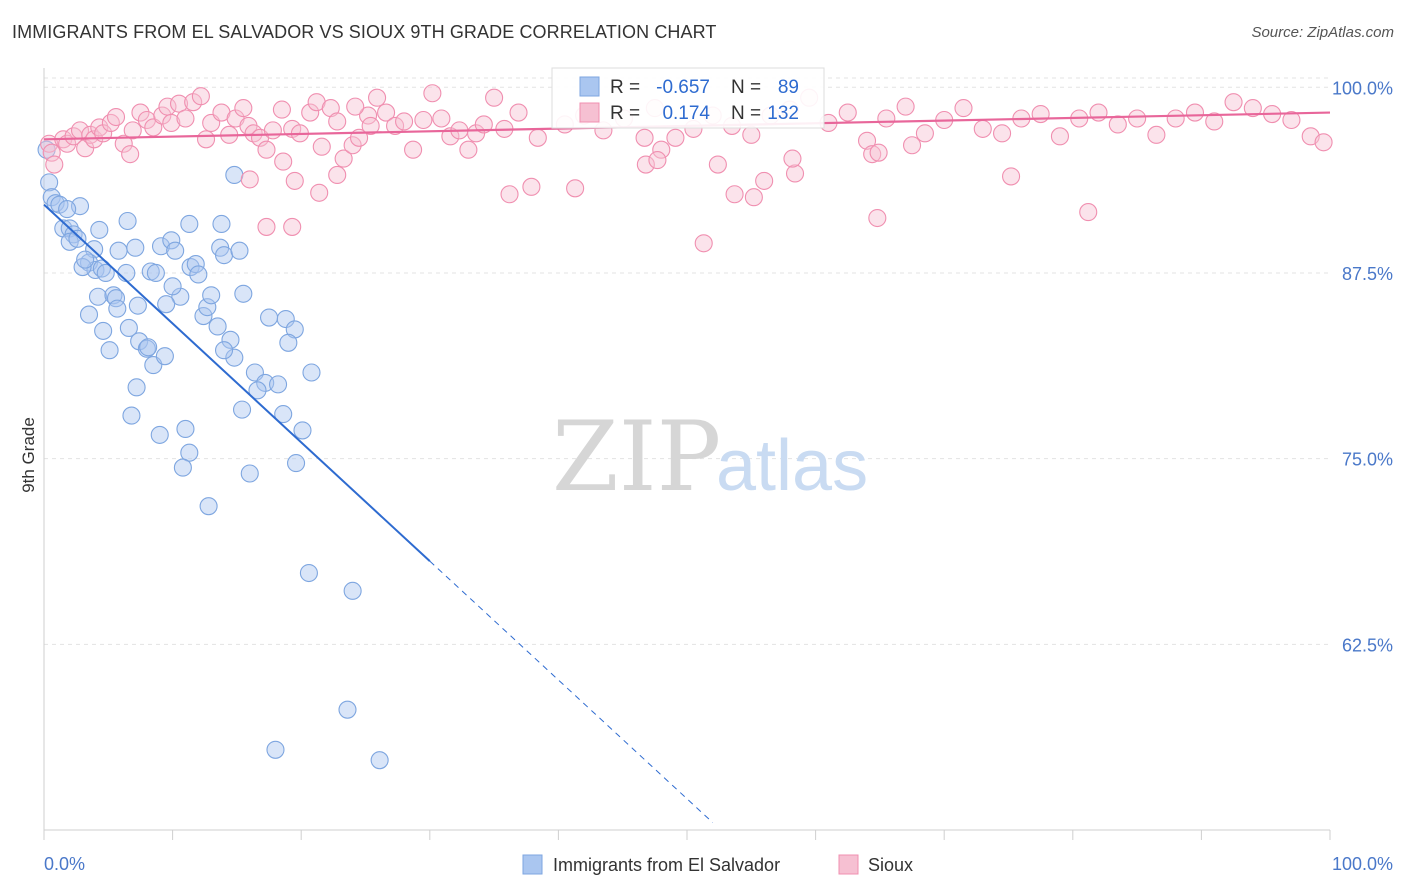 Image resolution: width=1406 pixels, height=892 pixels. What do you see at coordinates (1362, 864) in the screenshot?
I see `x-tick-label-max: 100.0%` at bounding box center [1362, 864].